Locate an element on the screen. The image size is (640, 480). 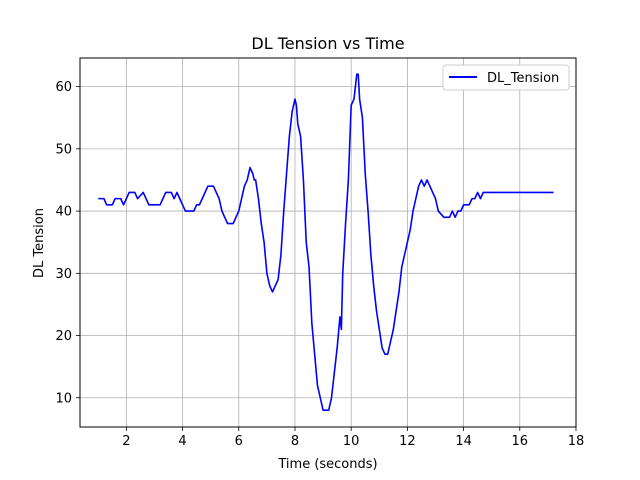
y-axis: 10 20 30 40 50 60 is located at coordinates (67, 243).